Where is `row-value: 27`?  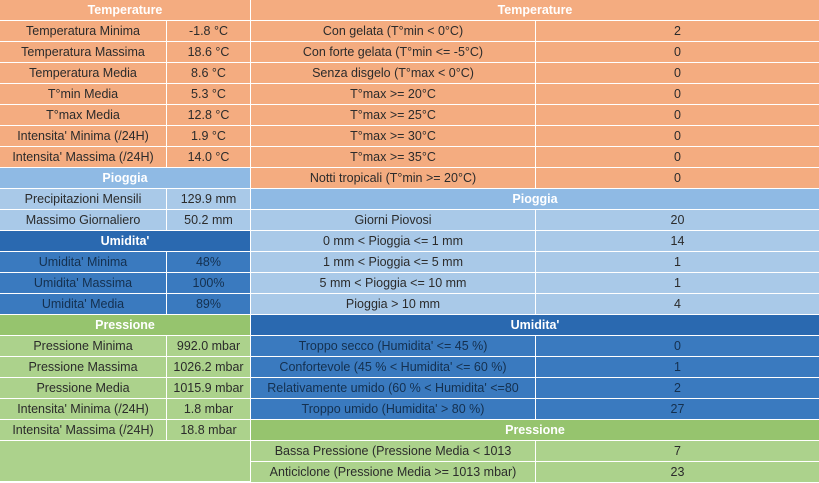
row-value: 27 is located at coordinates (677, 409).